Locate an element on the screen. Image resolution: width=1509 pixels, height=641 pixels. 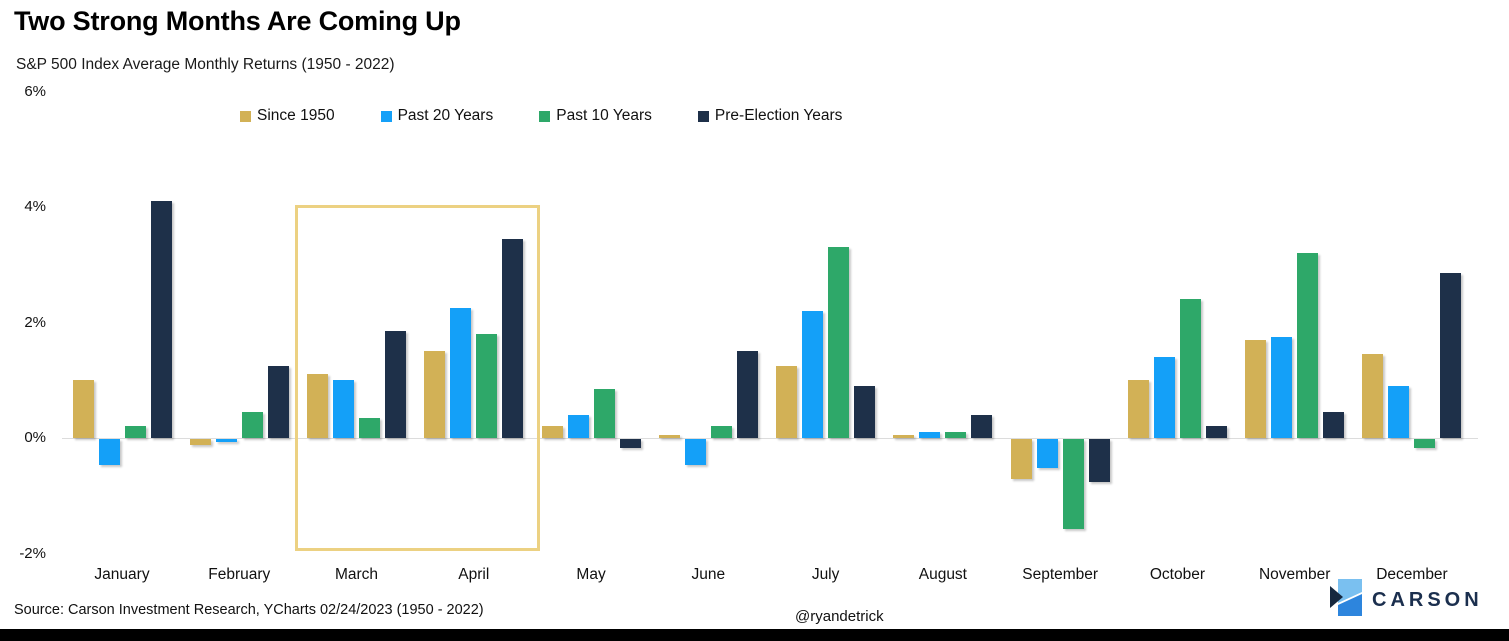
bar-august-pre-election-years is located at coordinates (982, 426).